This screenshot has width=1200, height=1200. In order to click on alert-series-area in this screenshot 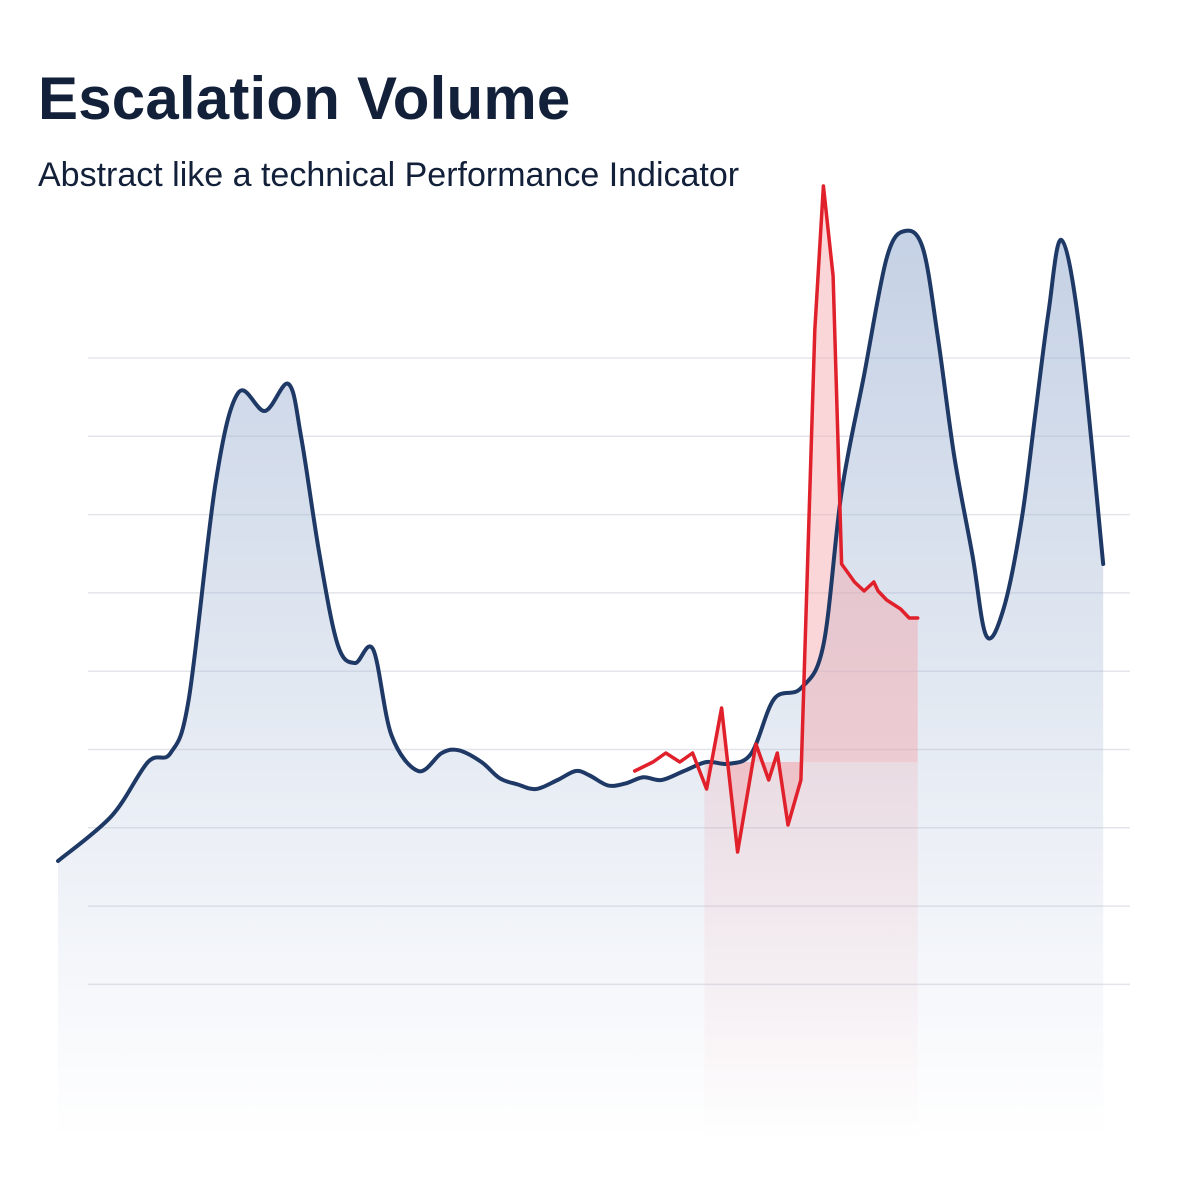, I will do `click(812, 519)`.